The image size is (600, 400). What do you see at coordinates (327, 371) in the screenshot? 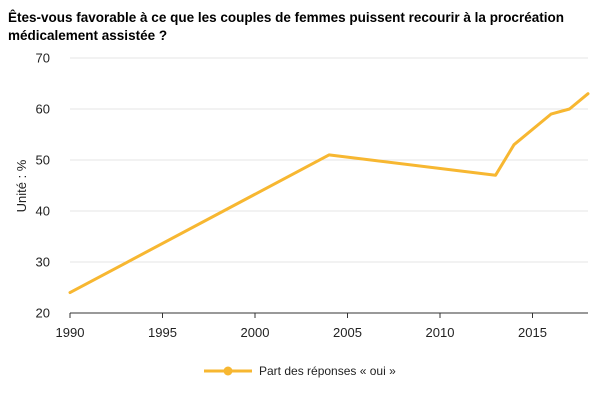
I see `legend-label: Part des réponses « oui »` at bounding box center [327, 371].